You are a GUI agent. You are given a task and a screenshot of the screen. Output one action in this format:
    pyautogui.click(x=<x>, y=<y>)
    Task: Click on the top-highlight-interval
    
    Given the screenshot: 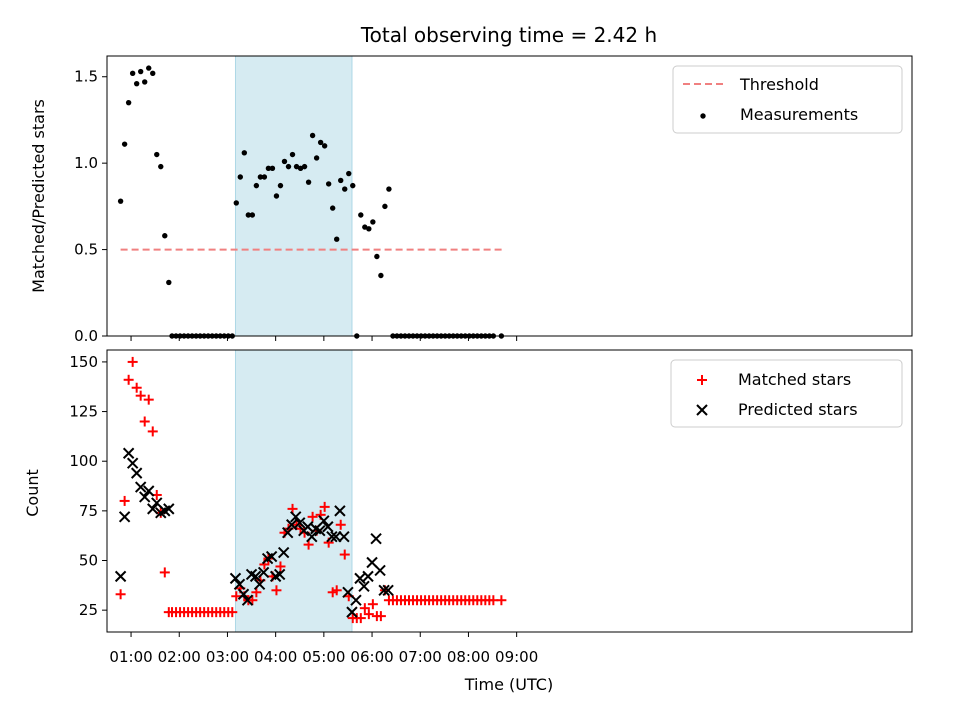 What is the action you would take?
    pyautogui.click(x=293, y=196)
    